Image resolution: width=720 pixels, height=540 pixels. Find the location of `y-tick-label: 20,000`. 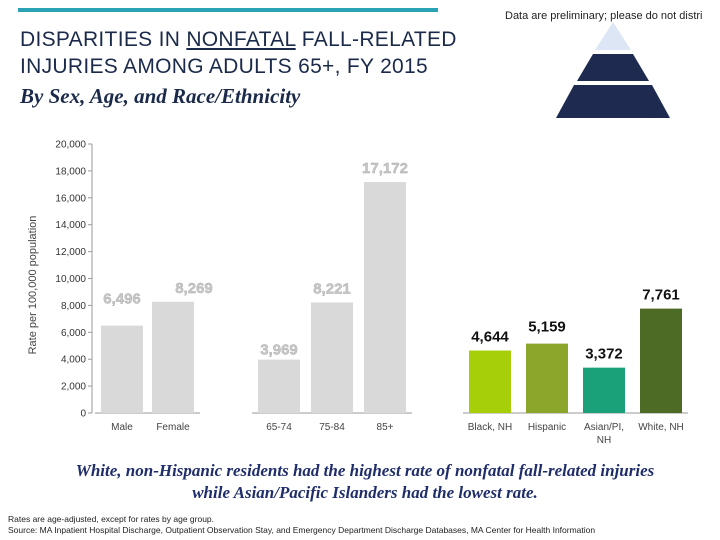

y-tick-label: 20,000 is located at coordinates (70, 145).